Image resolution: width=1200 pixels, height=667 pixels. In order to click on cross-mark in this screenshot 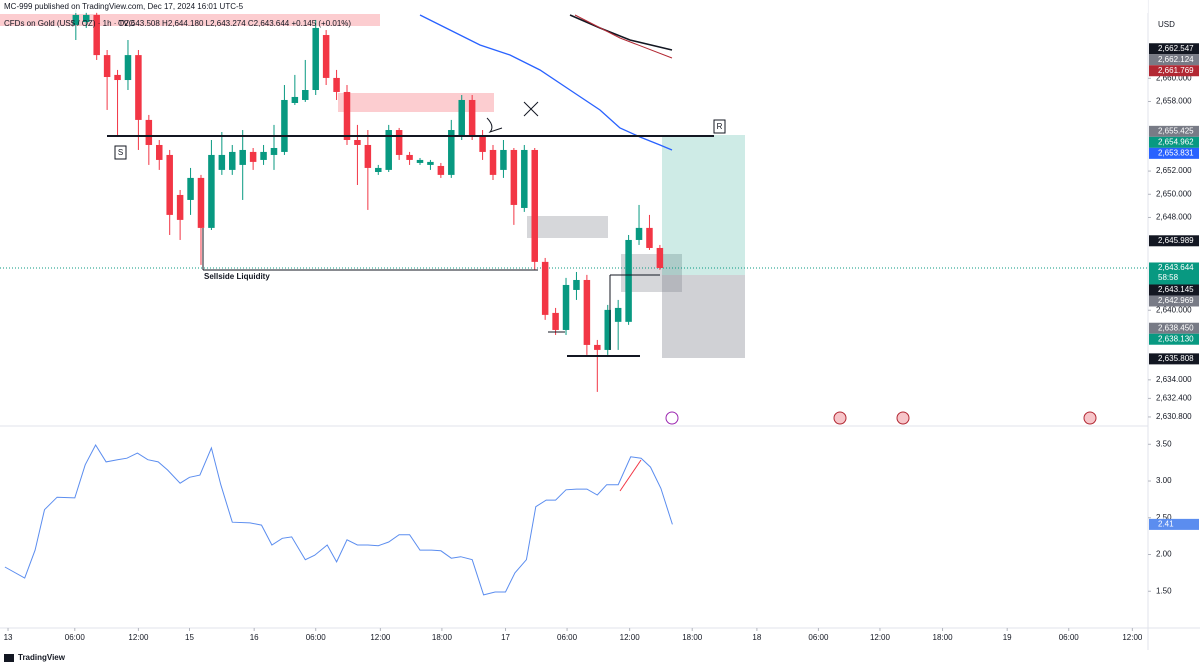, I will do `click(531, 109)`.